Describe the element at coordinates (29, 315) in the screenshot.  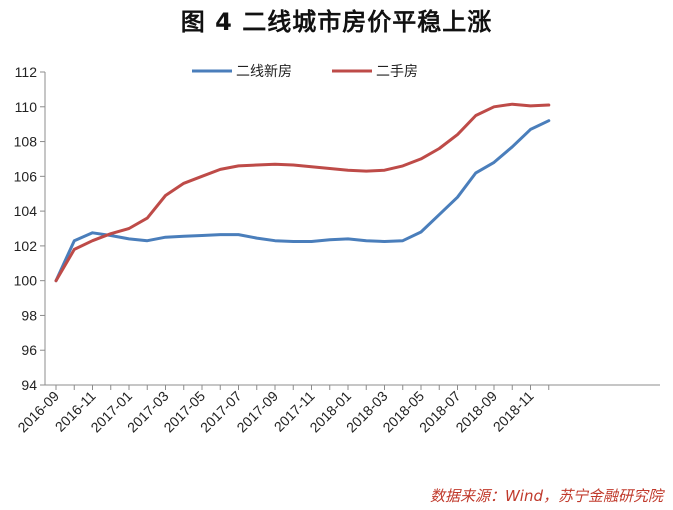
I see `y-tick-label: 98` at that location.